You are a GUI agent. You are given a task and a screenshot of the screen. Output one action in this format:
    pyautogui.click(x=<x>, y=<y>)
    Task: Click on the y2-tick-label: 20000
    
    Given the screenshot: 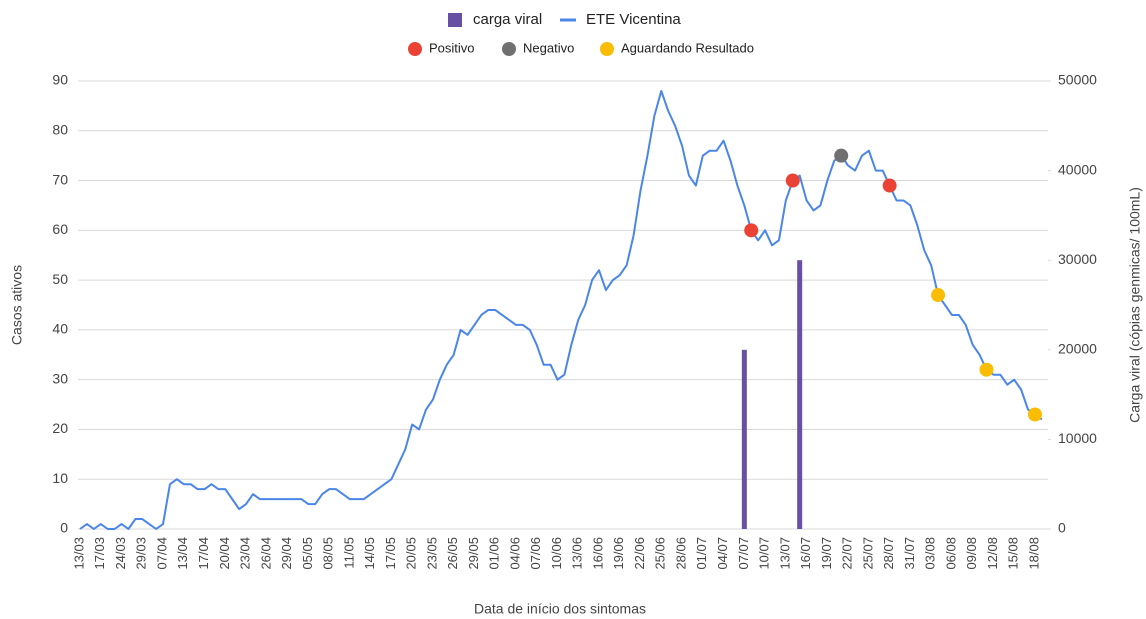 What is the action you would take?
    pyautogui.click(x=1077, y=349)
    